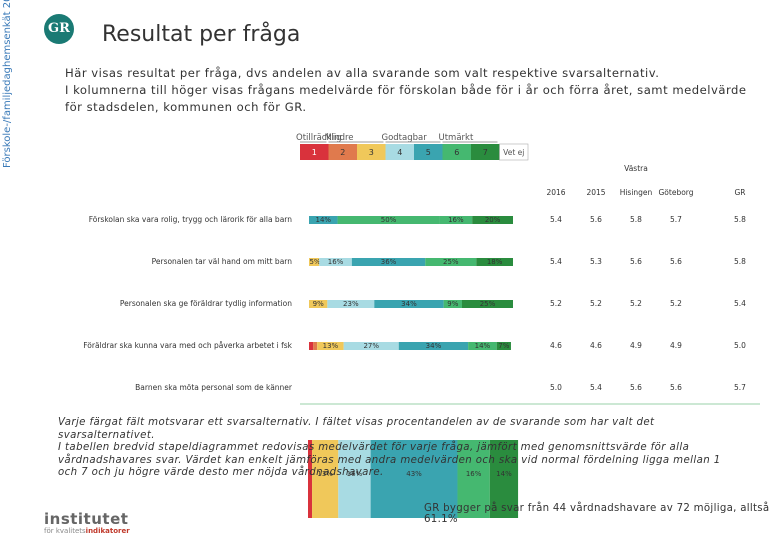 The height and width of the screenshot is (540, 780). I want to click on bar-segment-label: 50%, so click(389, 220).